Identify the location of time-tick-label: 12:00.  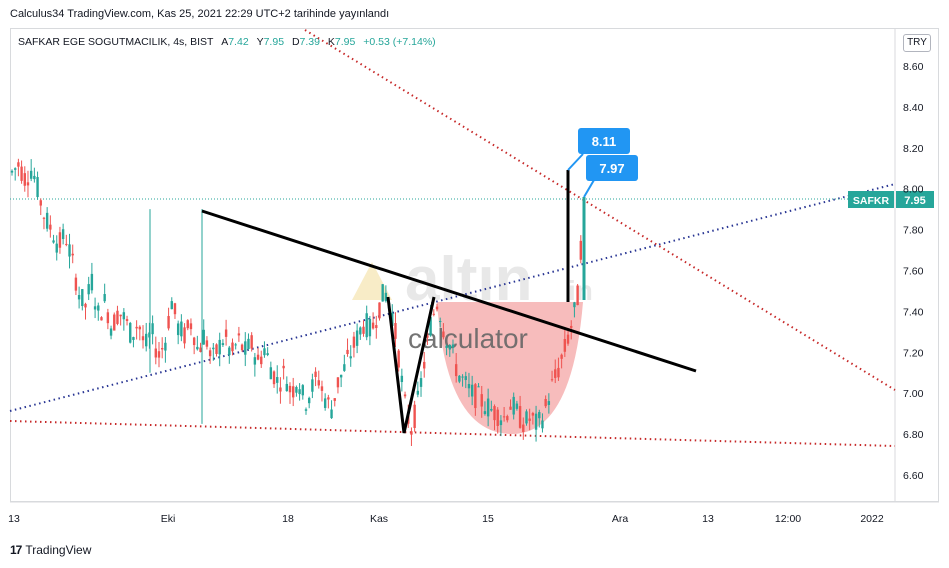
(788, 519).